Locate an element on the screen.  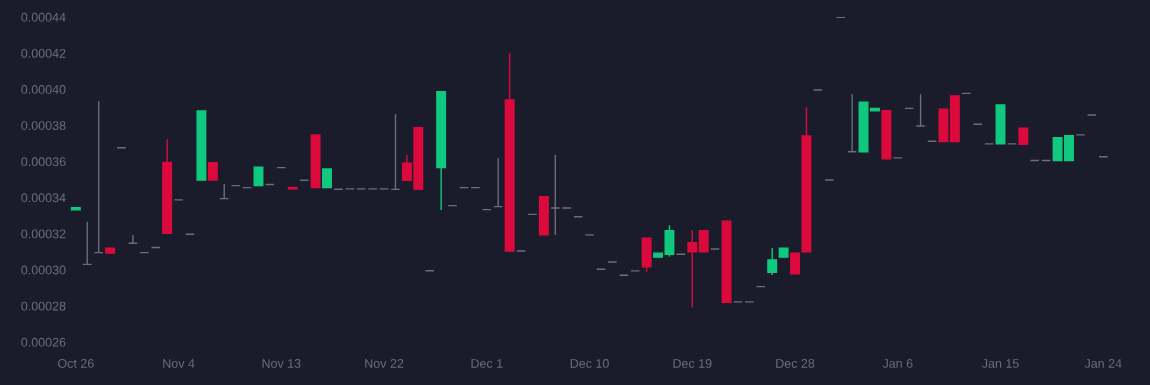
x-tick-label: Nov 4 is located at coordinates (179, 363).